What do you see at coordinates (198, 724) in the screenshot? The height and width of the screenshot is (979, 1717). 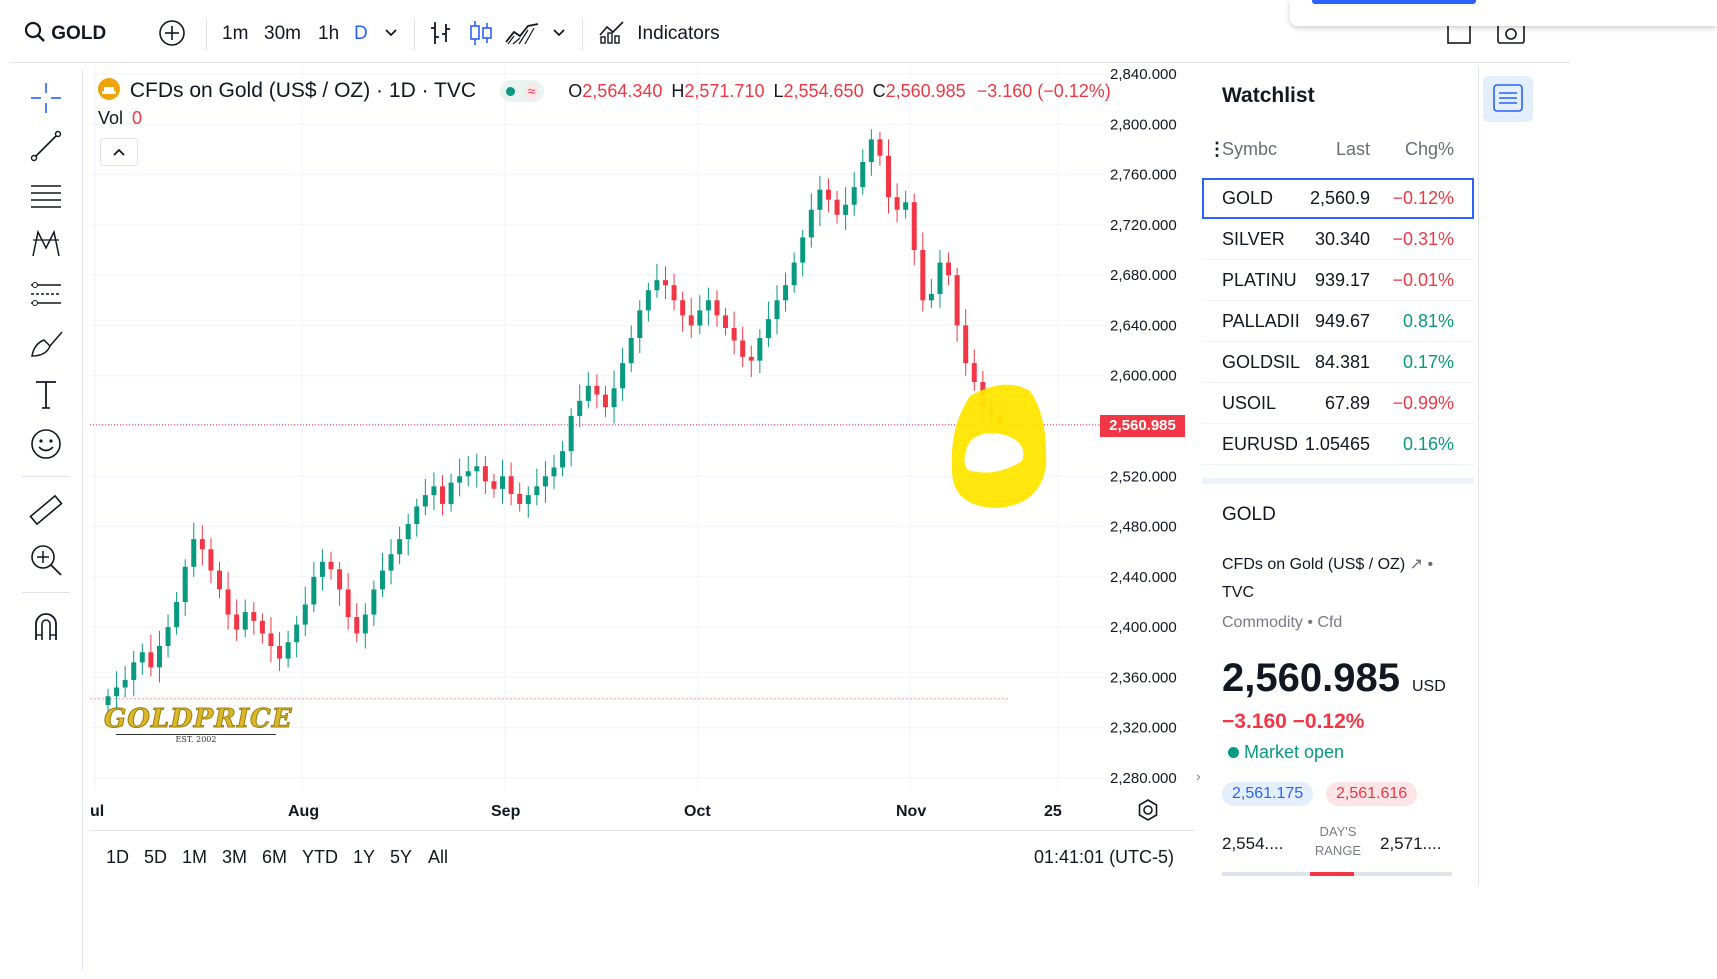 I see `goldprice-watermark: GOLDPRICE EST. 2002` at bounding box center [198, 724].